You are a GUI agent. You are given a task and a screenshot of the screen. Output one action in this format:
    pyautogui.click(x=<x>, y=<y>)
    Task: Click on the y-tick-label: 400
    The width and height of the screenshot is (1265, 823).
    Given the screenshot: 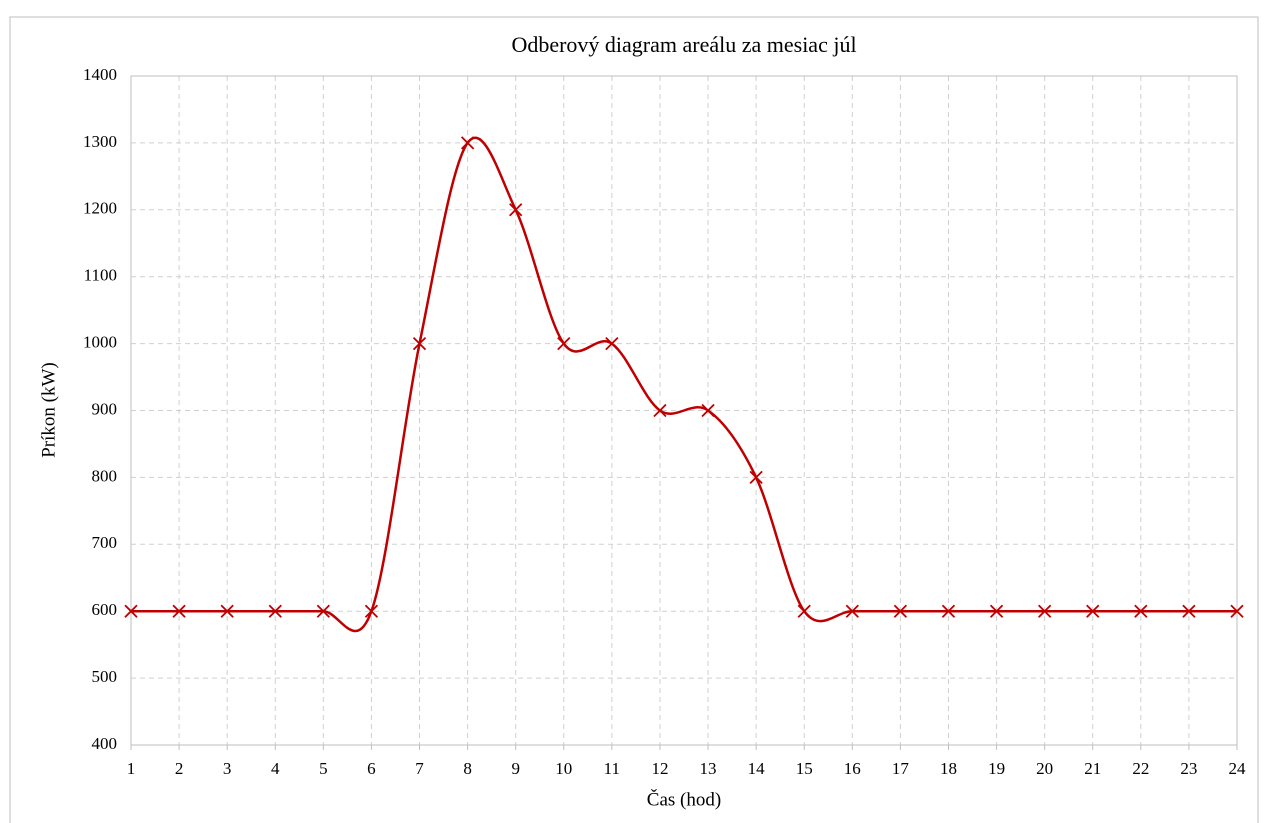 What is the action you would take?
    pyautogui.click(x=105, y=743)
    